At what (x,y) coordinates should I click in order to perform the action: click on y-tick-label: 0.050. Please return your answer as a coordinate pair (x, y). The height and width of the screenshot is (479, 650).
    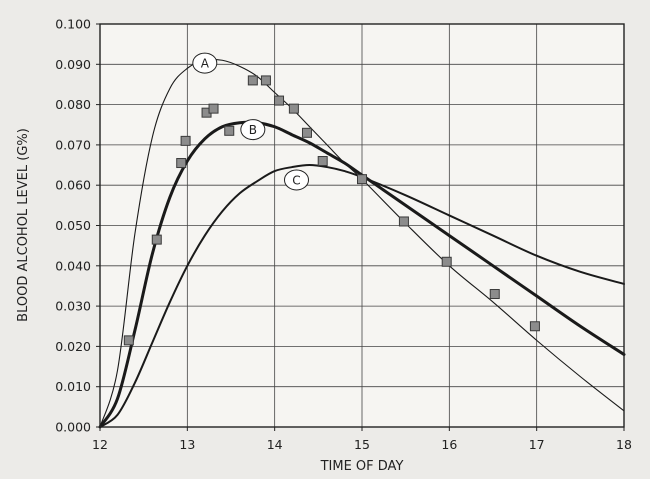
    Looking at the image, I should click on (73, 225).